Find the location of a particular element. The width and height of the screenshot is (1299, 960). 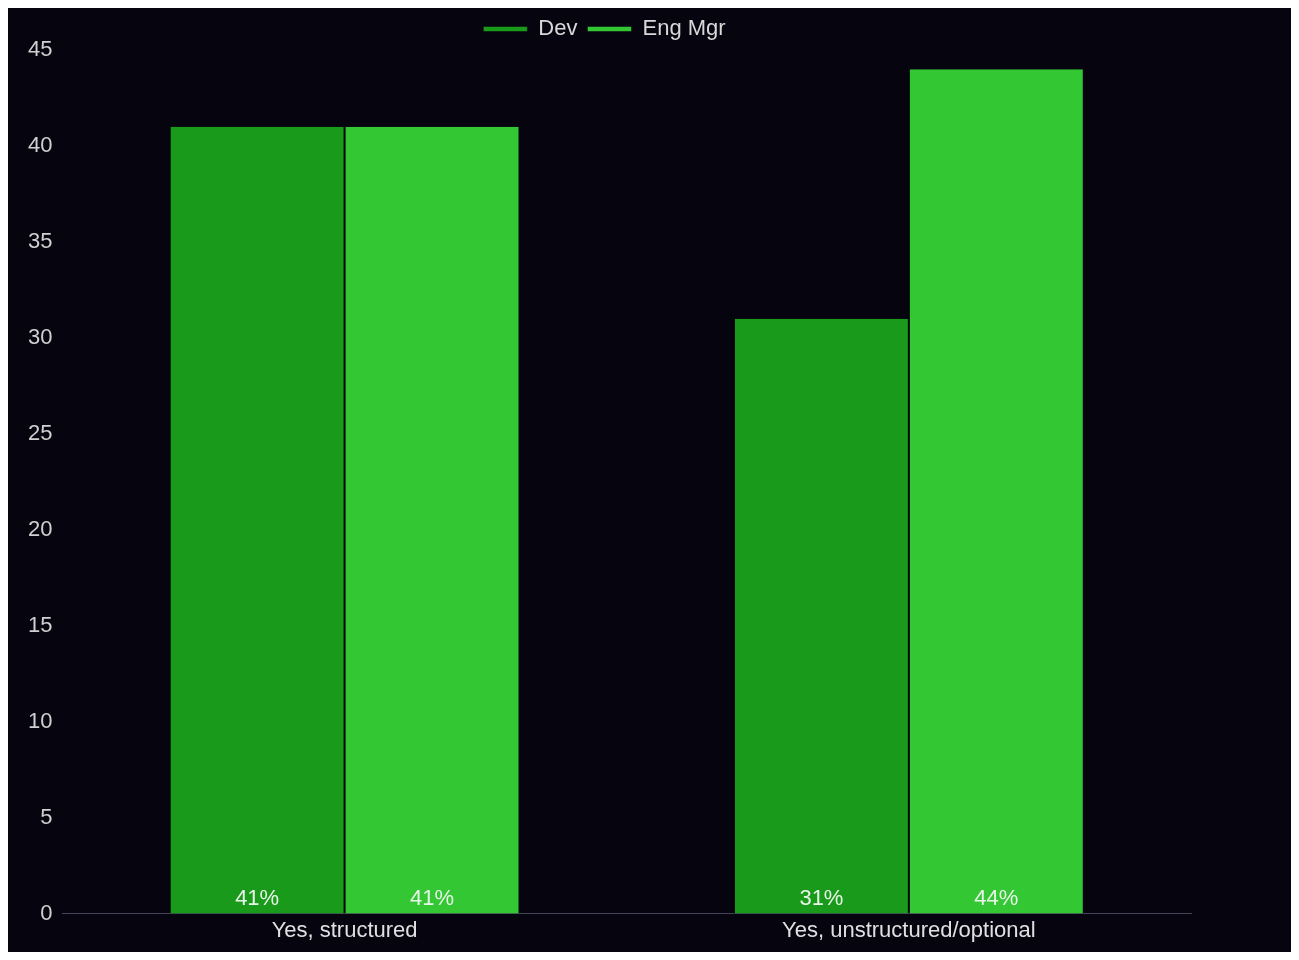

y-tick-label: 10 is located at coordinates (40, 720).